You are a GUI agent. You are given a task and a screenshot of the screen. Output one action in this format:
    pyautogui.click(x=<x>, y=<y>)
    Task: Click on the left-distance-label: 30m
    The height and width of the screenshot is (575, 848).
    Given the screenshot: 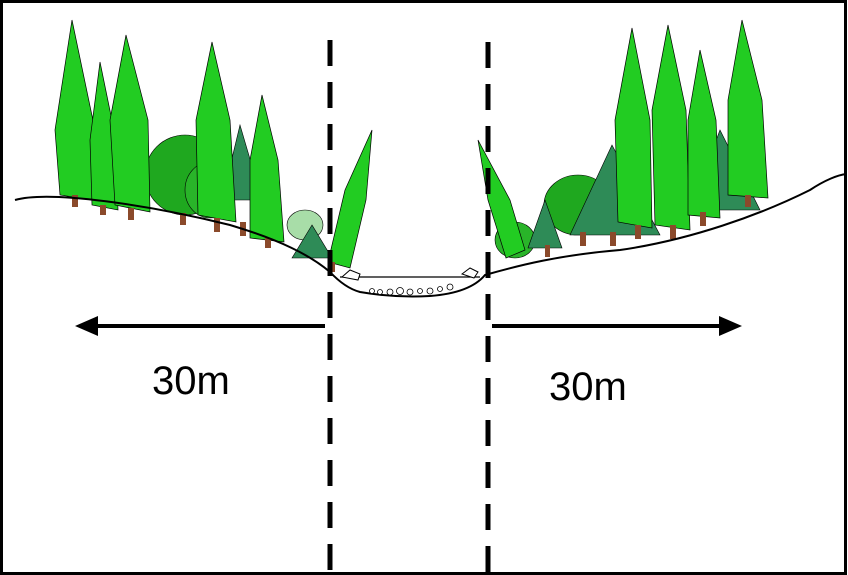 What is the action you would take?
    pyautogui.click(x=191, y=381)
    